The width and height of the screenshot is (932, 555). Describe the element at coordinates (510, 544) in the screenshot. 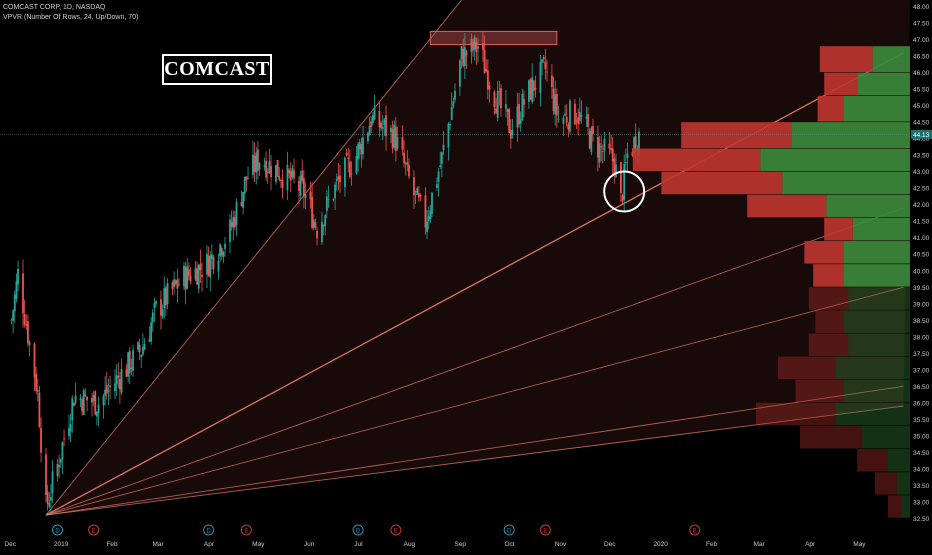

I see `time-tick-label: Oct` at that location.